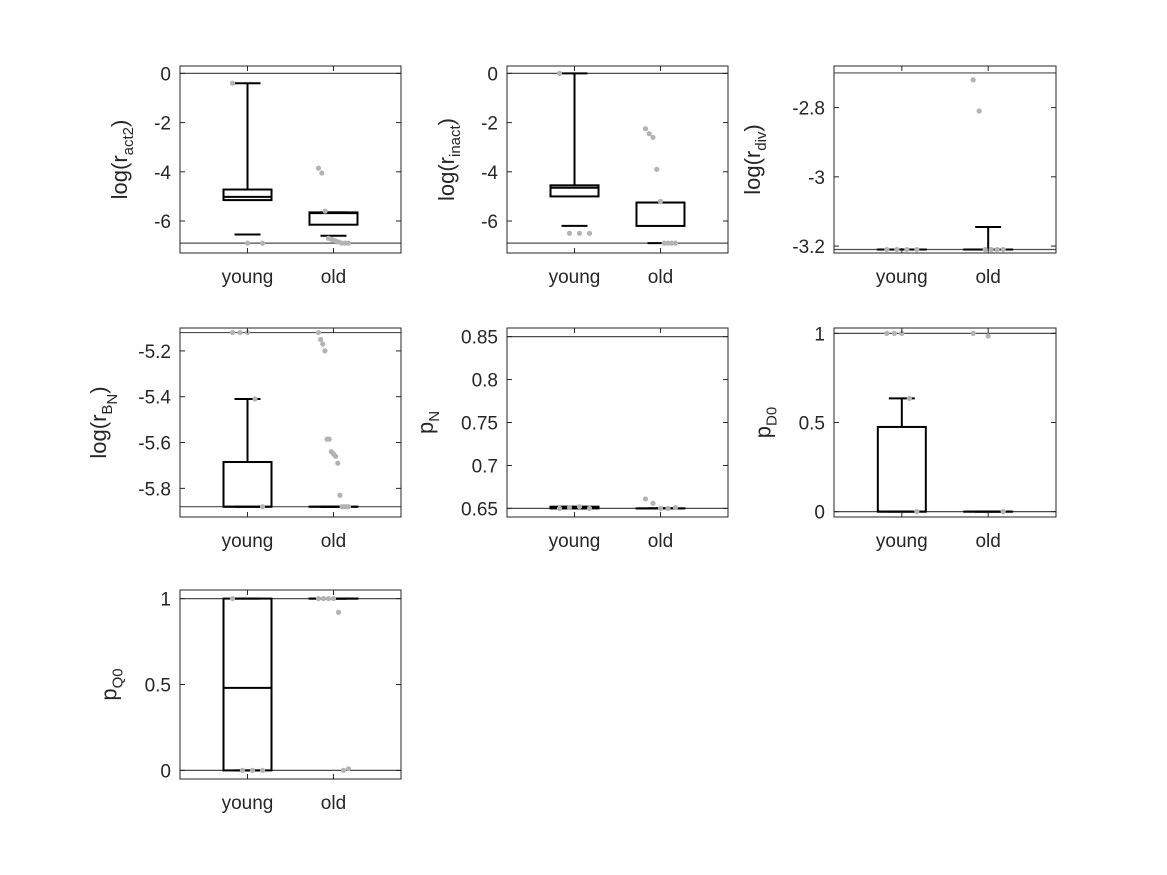  What do you see at coordinates (449, 159) in the screenshot?
I see `y-axis-label: log(rinact)` at bounding box center [449, 159].